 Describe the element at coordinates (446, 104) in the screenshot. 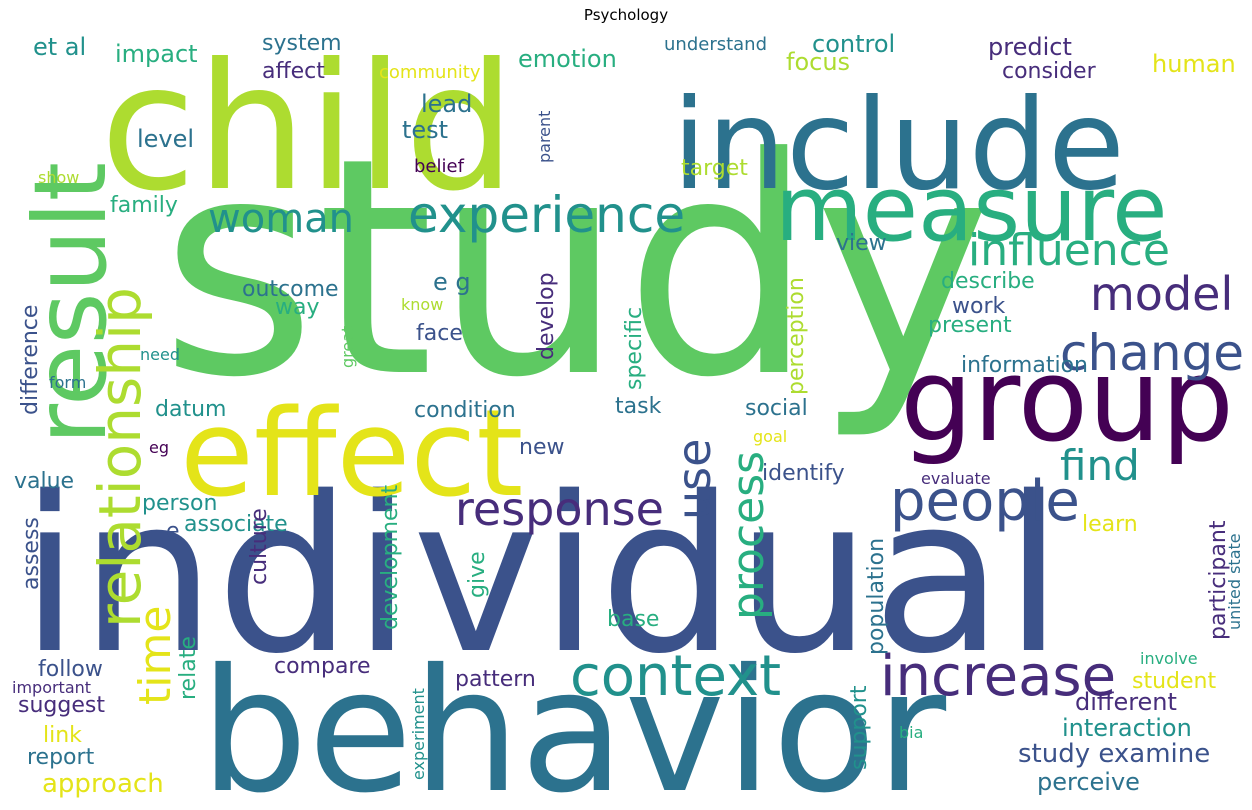

I see `word-lead: lead` at that location.